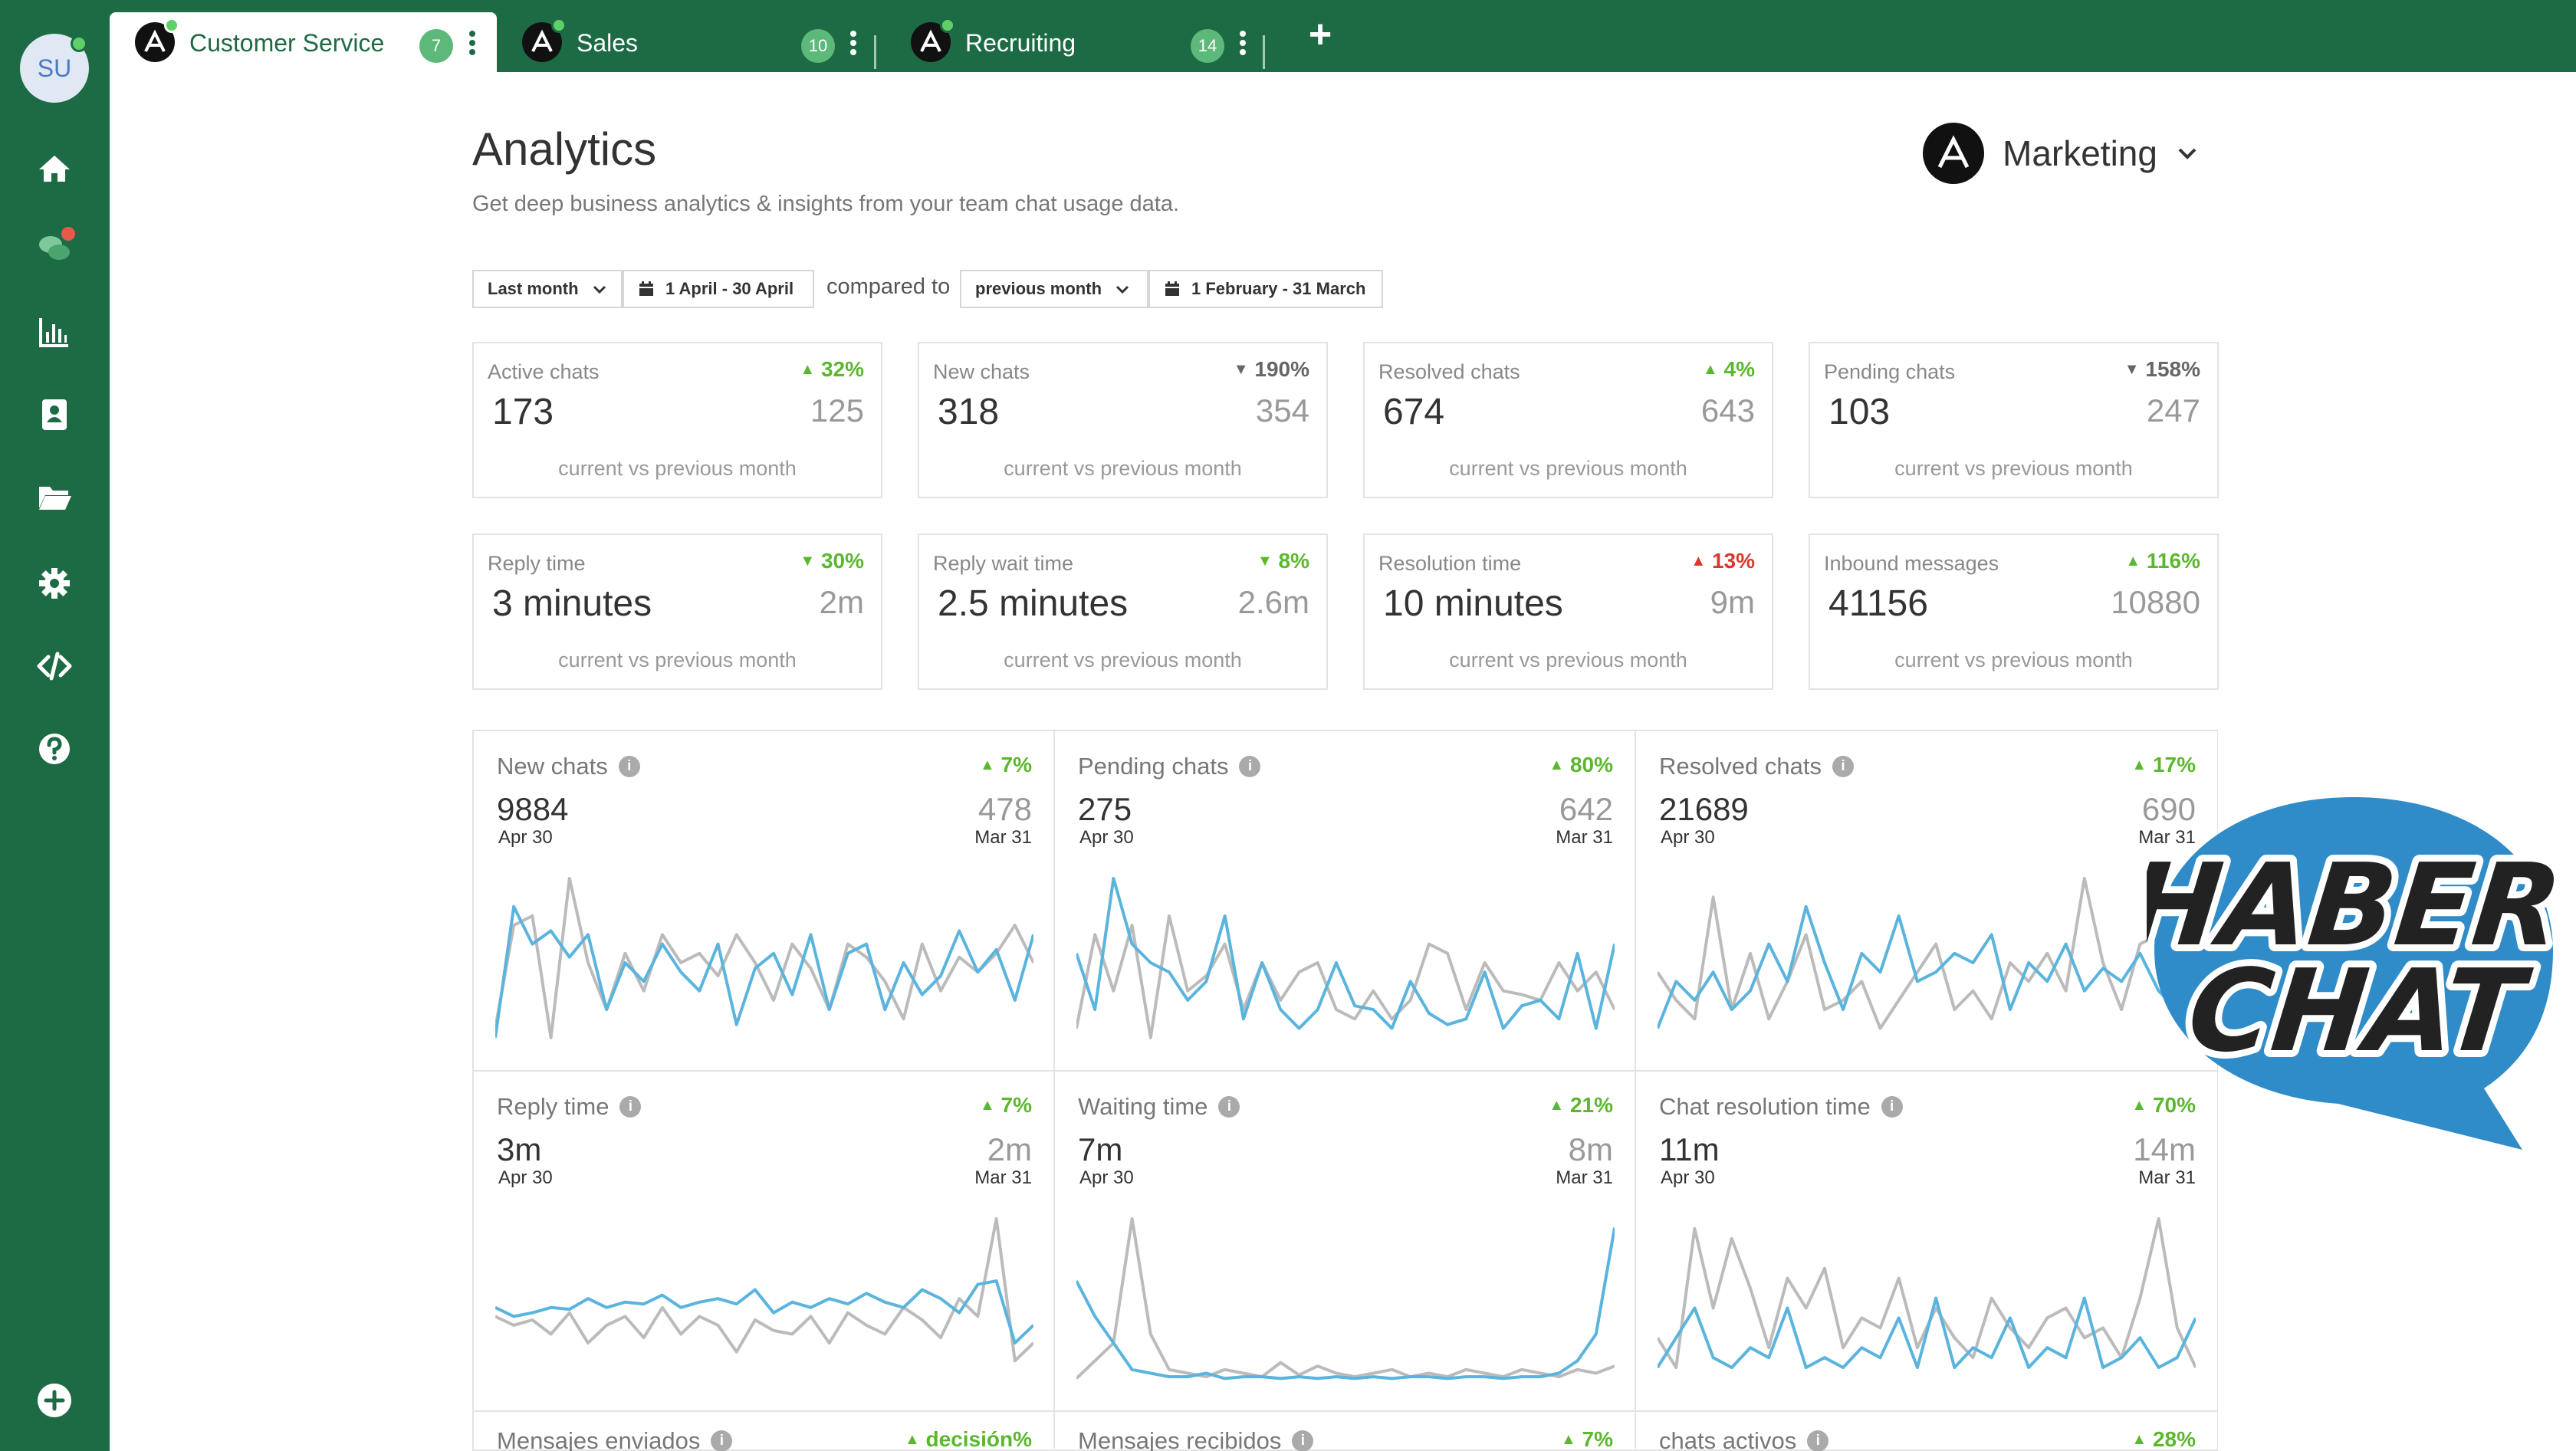  Describe the element at coordinates (842, 369) in the screenshot. I see `stat-change-value: 32%` at that location.